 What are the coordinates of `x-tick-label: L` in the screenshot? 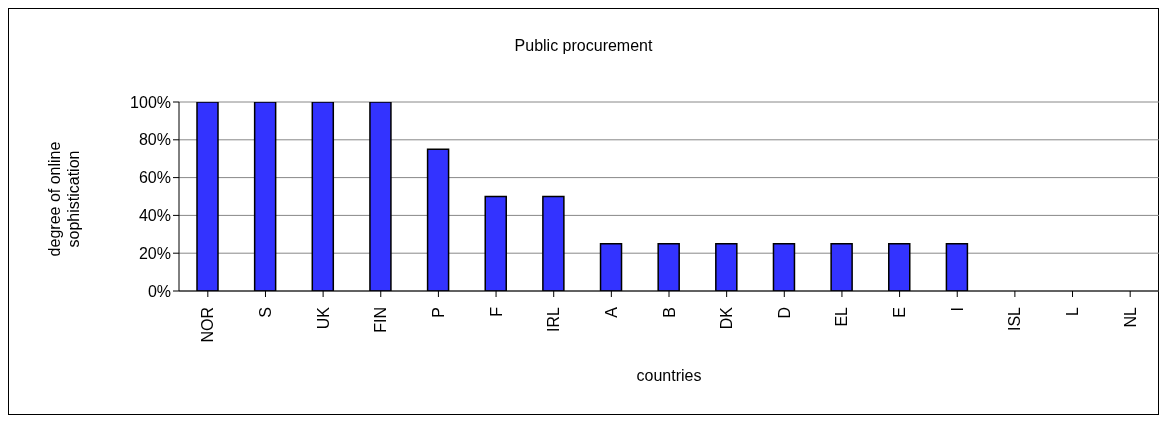 It's located at (1073, 311).